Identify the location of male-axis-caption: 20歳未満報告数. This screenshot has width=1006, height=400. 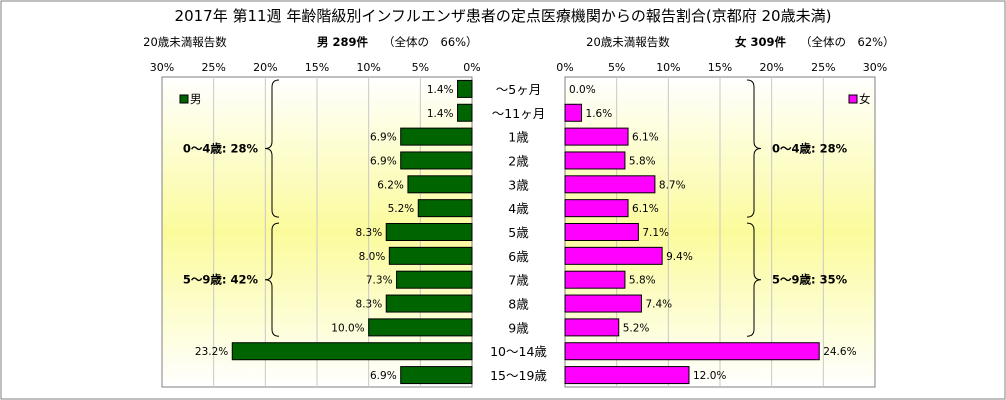
(185, 42).